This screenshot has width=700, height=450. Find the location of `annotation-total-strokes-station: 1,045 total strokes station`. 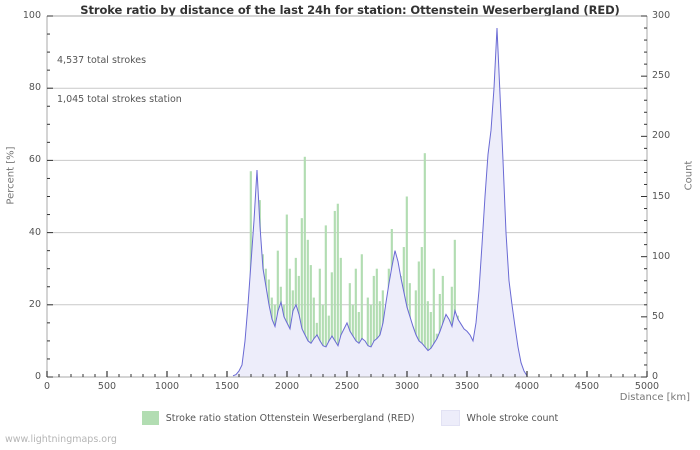

annotation-total-strokes-station: 1,045 total strokes station is located at coordinates (119, 99).